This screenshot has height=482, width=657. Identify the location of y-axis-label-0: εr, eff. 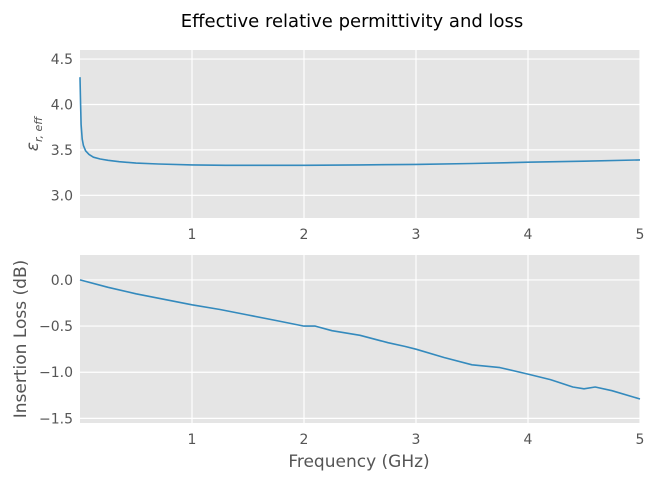
(34, 133).